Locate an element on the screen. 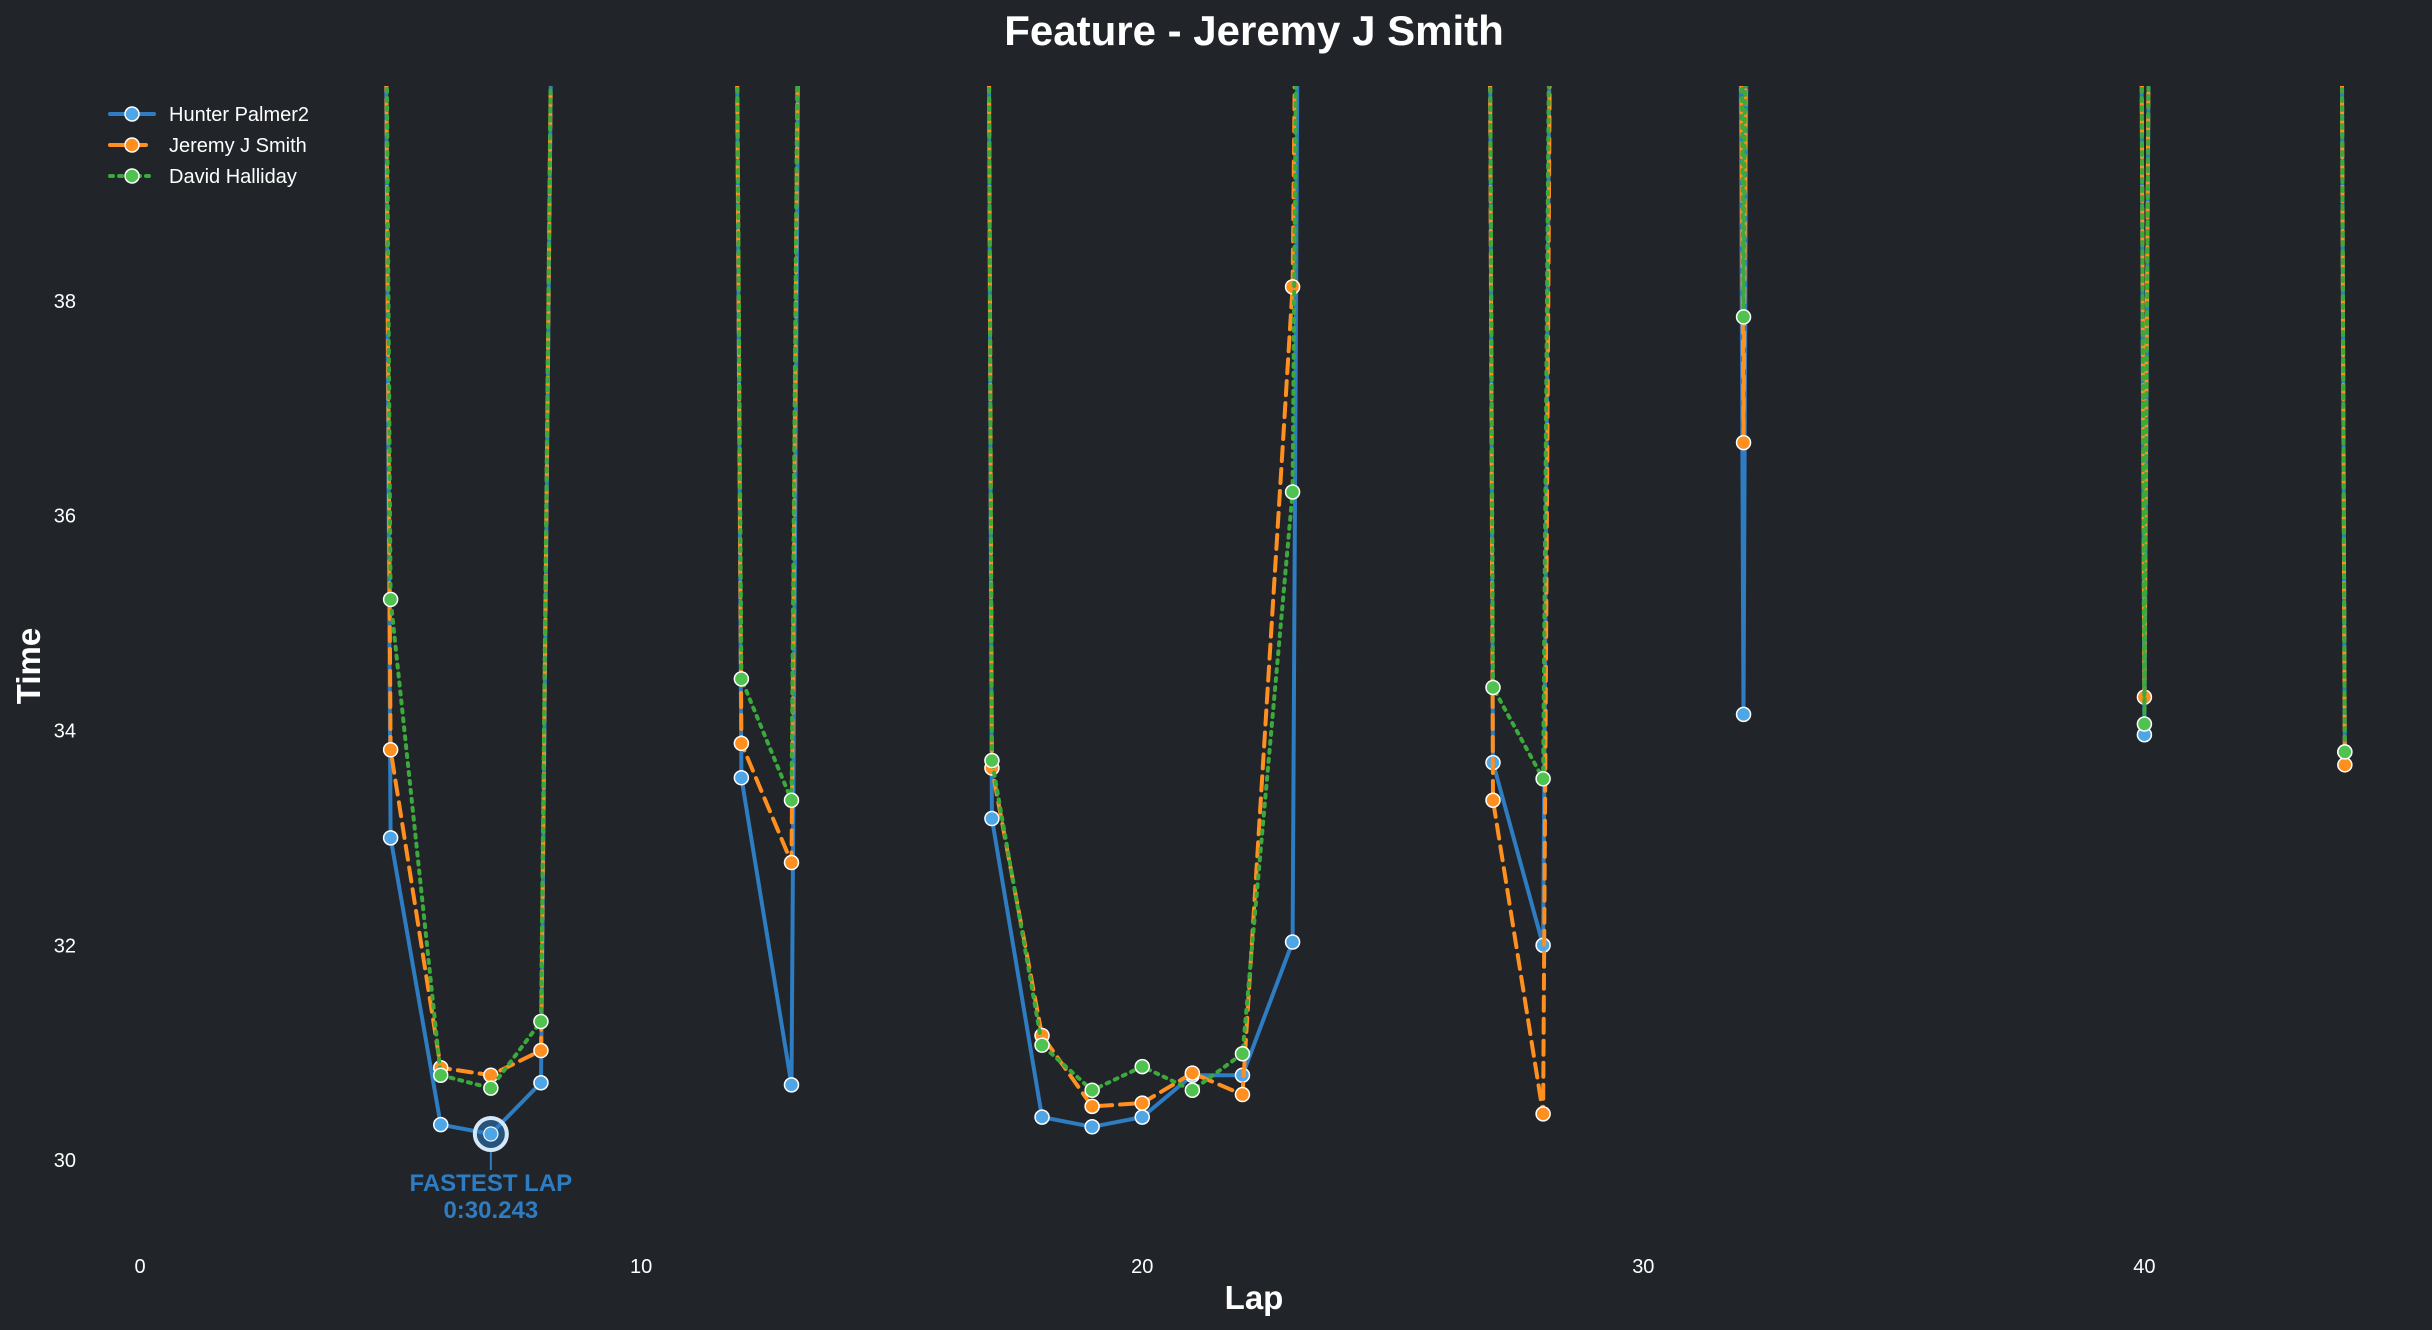 The width and height of the screenshot is (2432, 1330). y-tick-label: 32 is located at coordinates (65, 946).